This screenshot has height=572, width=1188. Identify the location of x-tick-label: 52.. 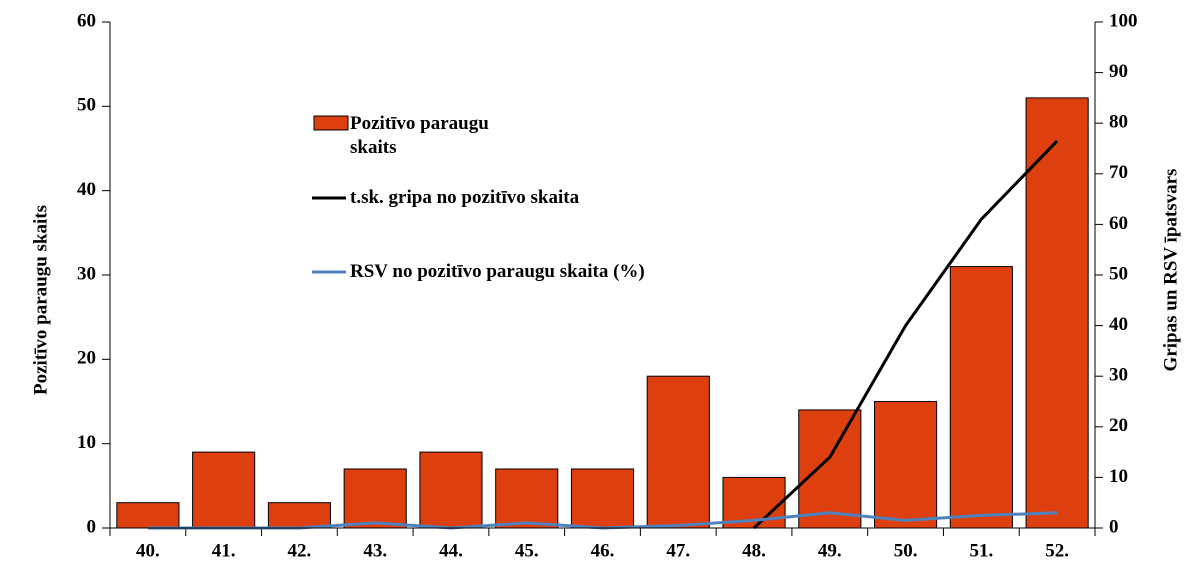
(1057, 550).